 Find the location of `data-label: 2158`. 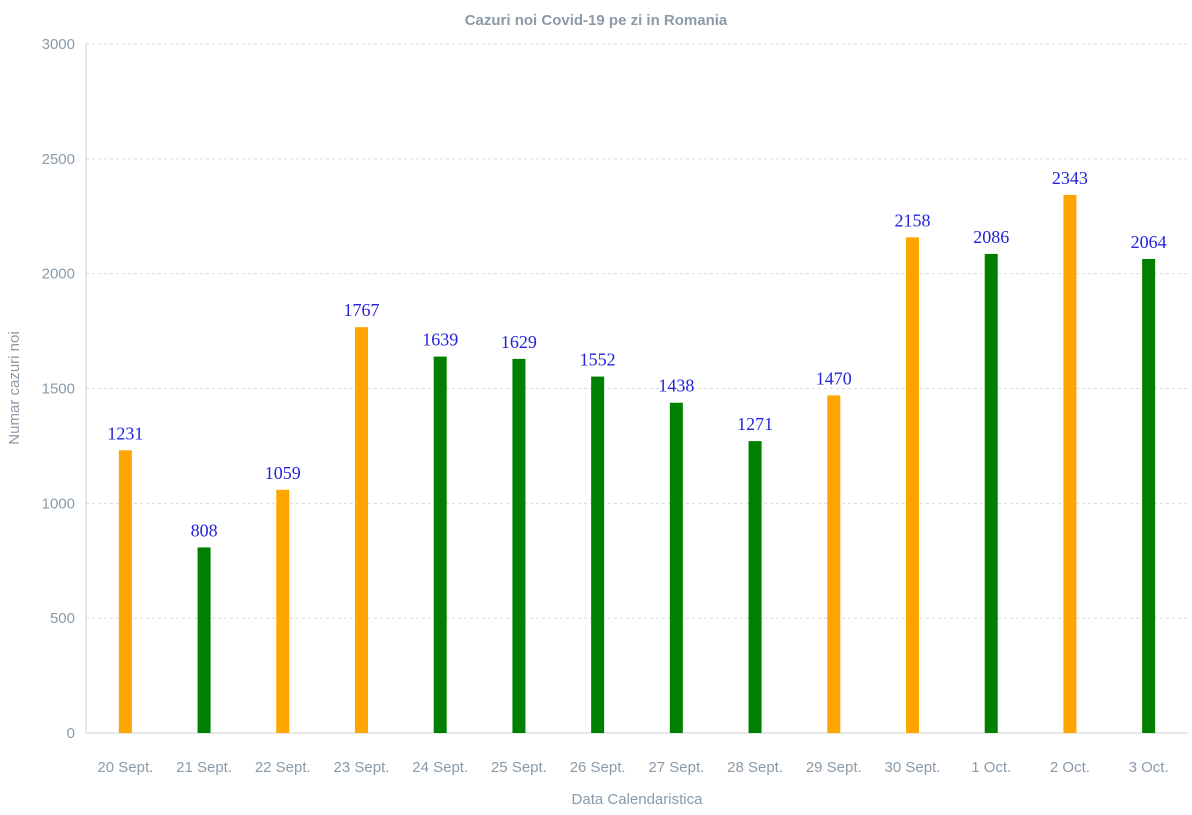

data-label: 2158 is located at coordinates (913, 220).